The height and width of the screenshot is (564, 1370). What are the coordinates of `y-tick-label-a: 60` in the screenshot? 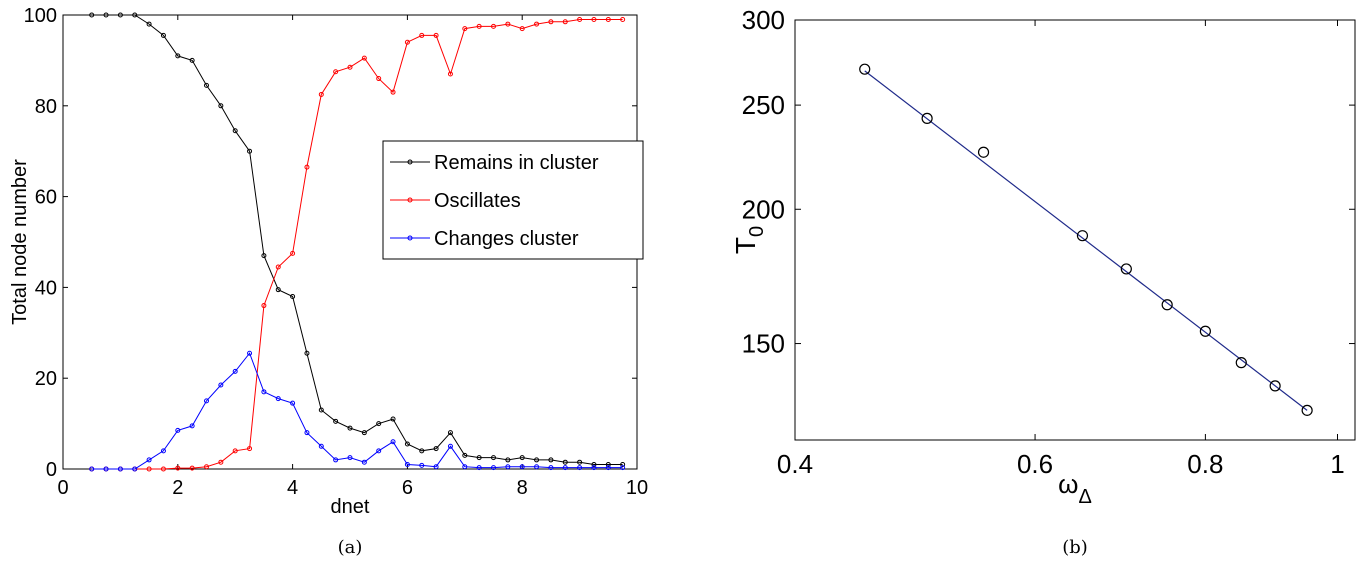 It's located at (46, 198).